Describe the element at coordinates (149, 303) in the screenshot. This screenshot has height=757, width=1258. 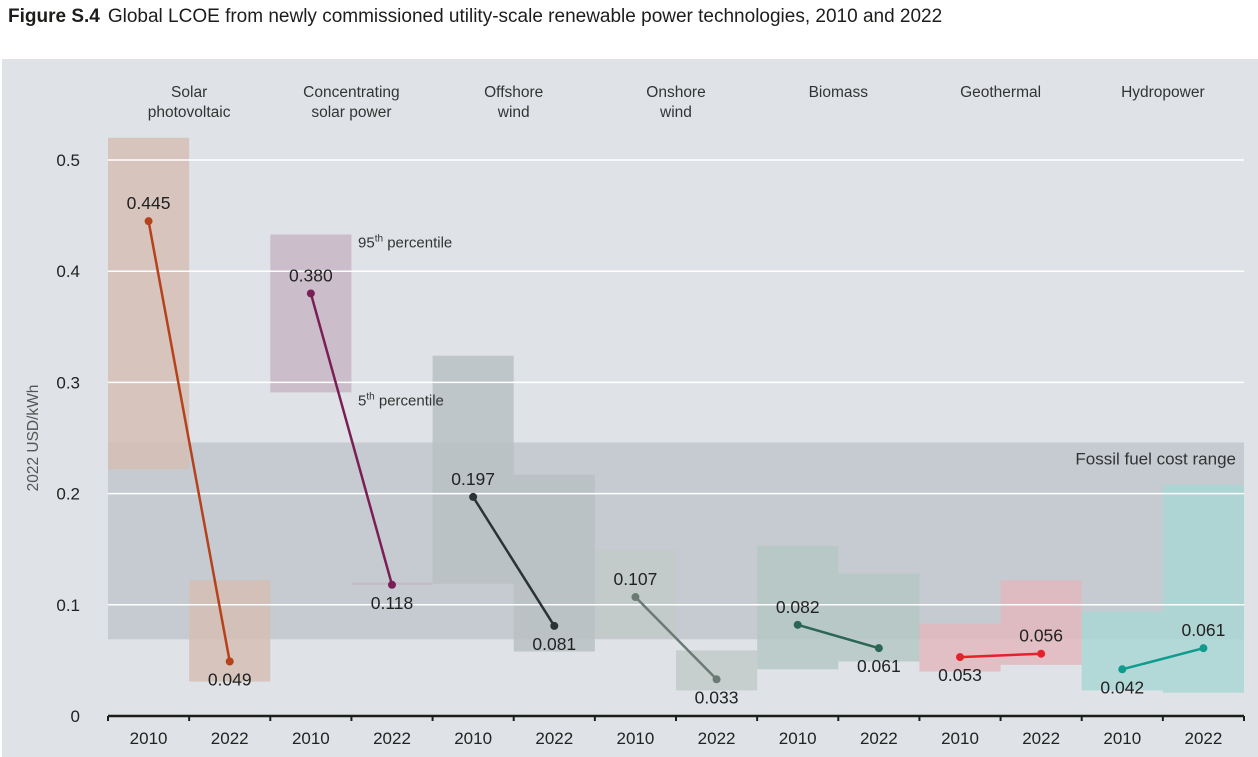
I see `range-bar-solar-photovoltaic-2010` at that location.